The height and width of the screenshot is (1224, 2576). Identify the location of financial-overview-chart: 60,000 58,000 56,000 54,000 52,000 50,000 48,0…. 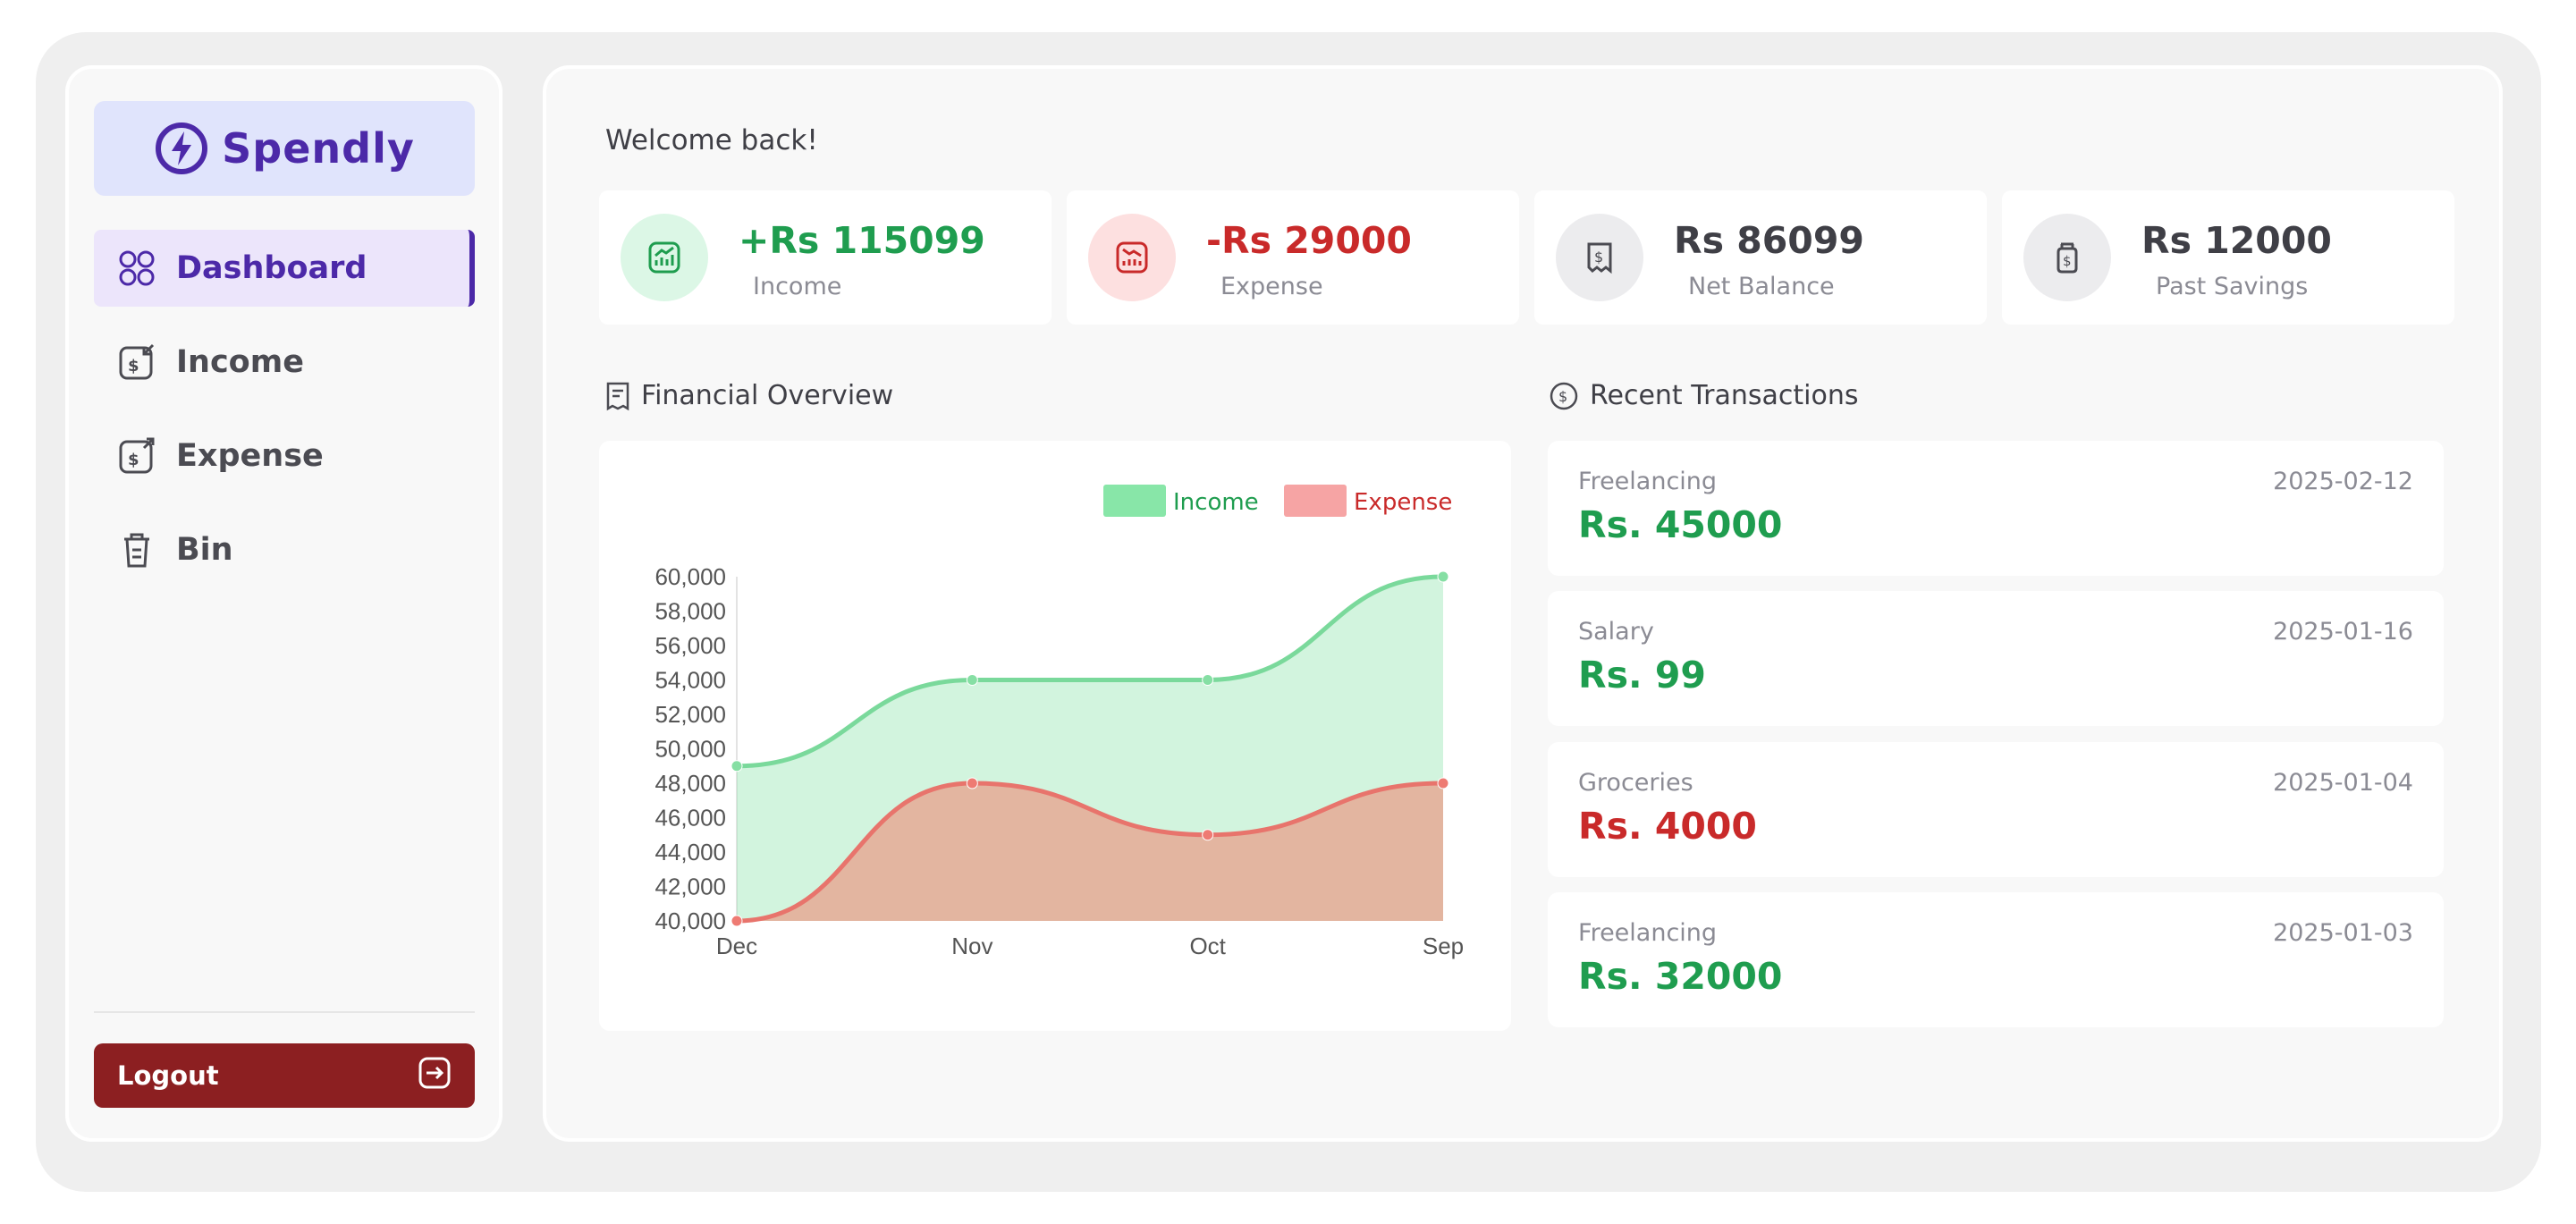
(1059, 722).